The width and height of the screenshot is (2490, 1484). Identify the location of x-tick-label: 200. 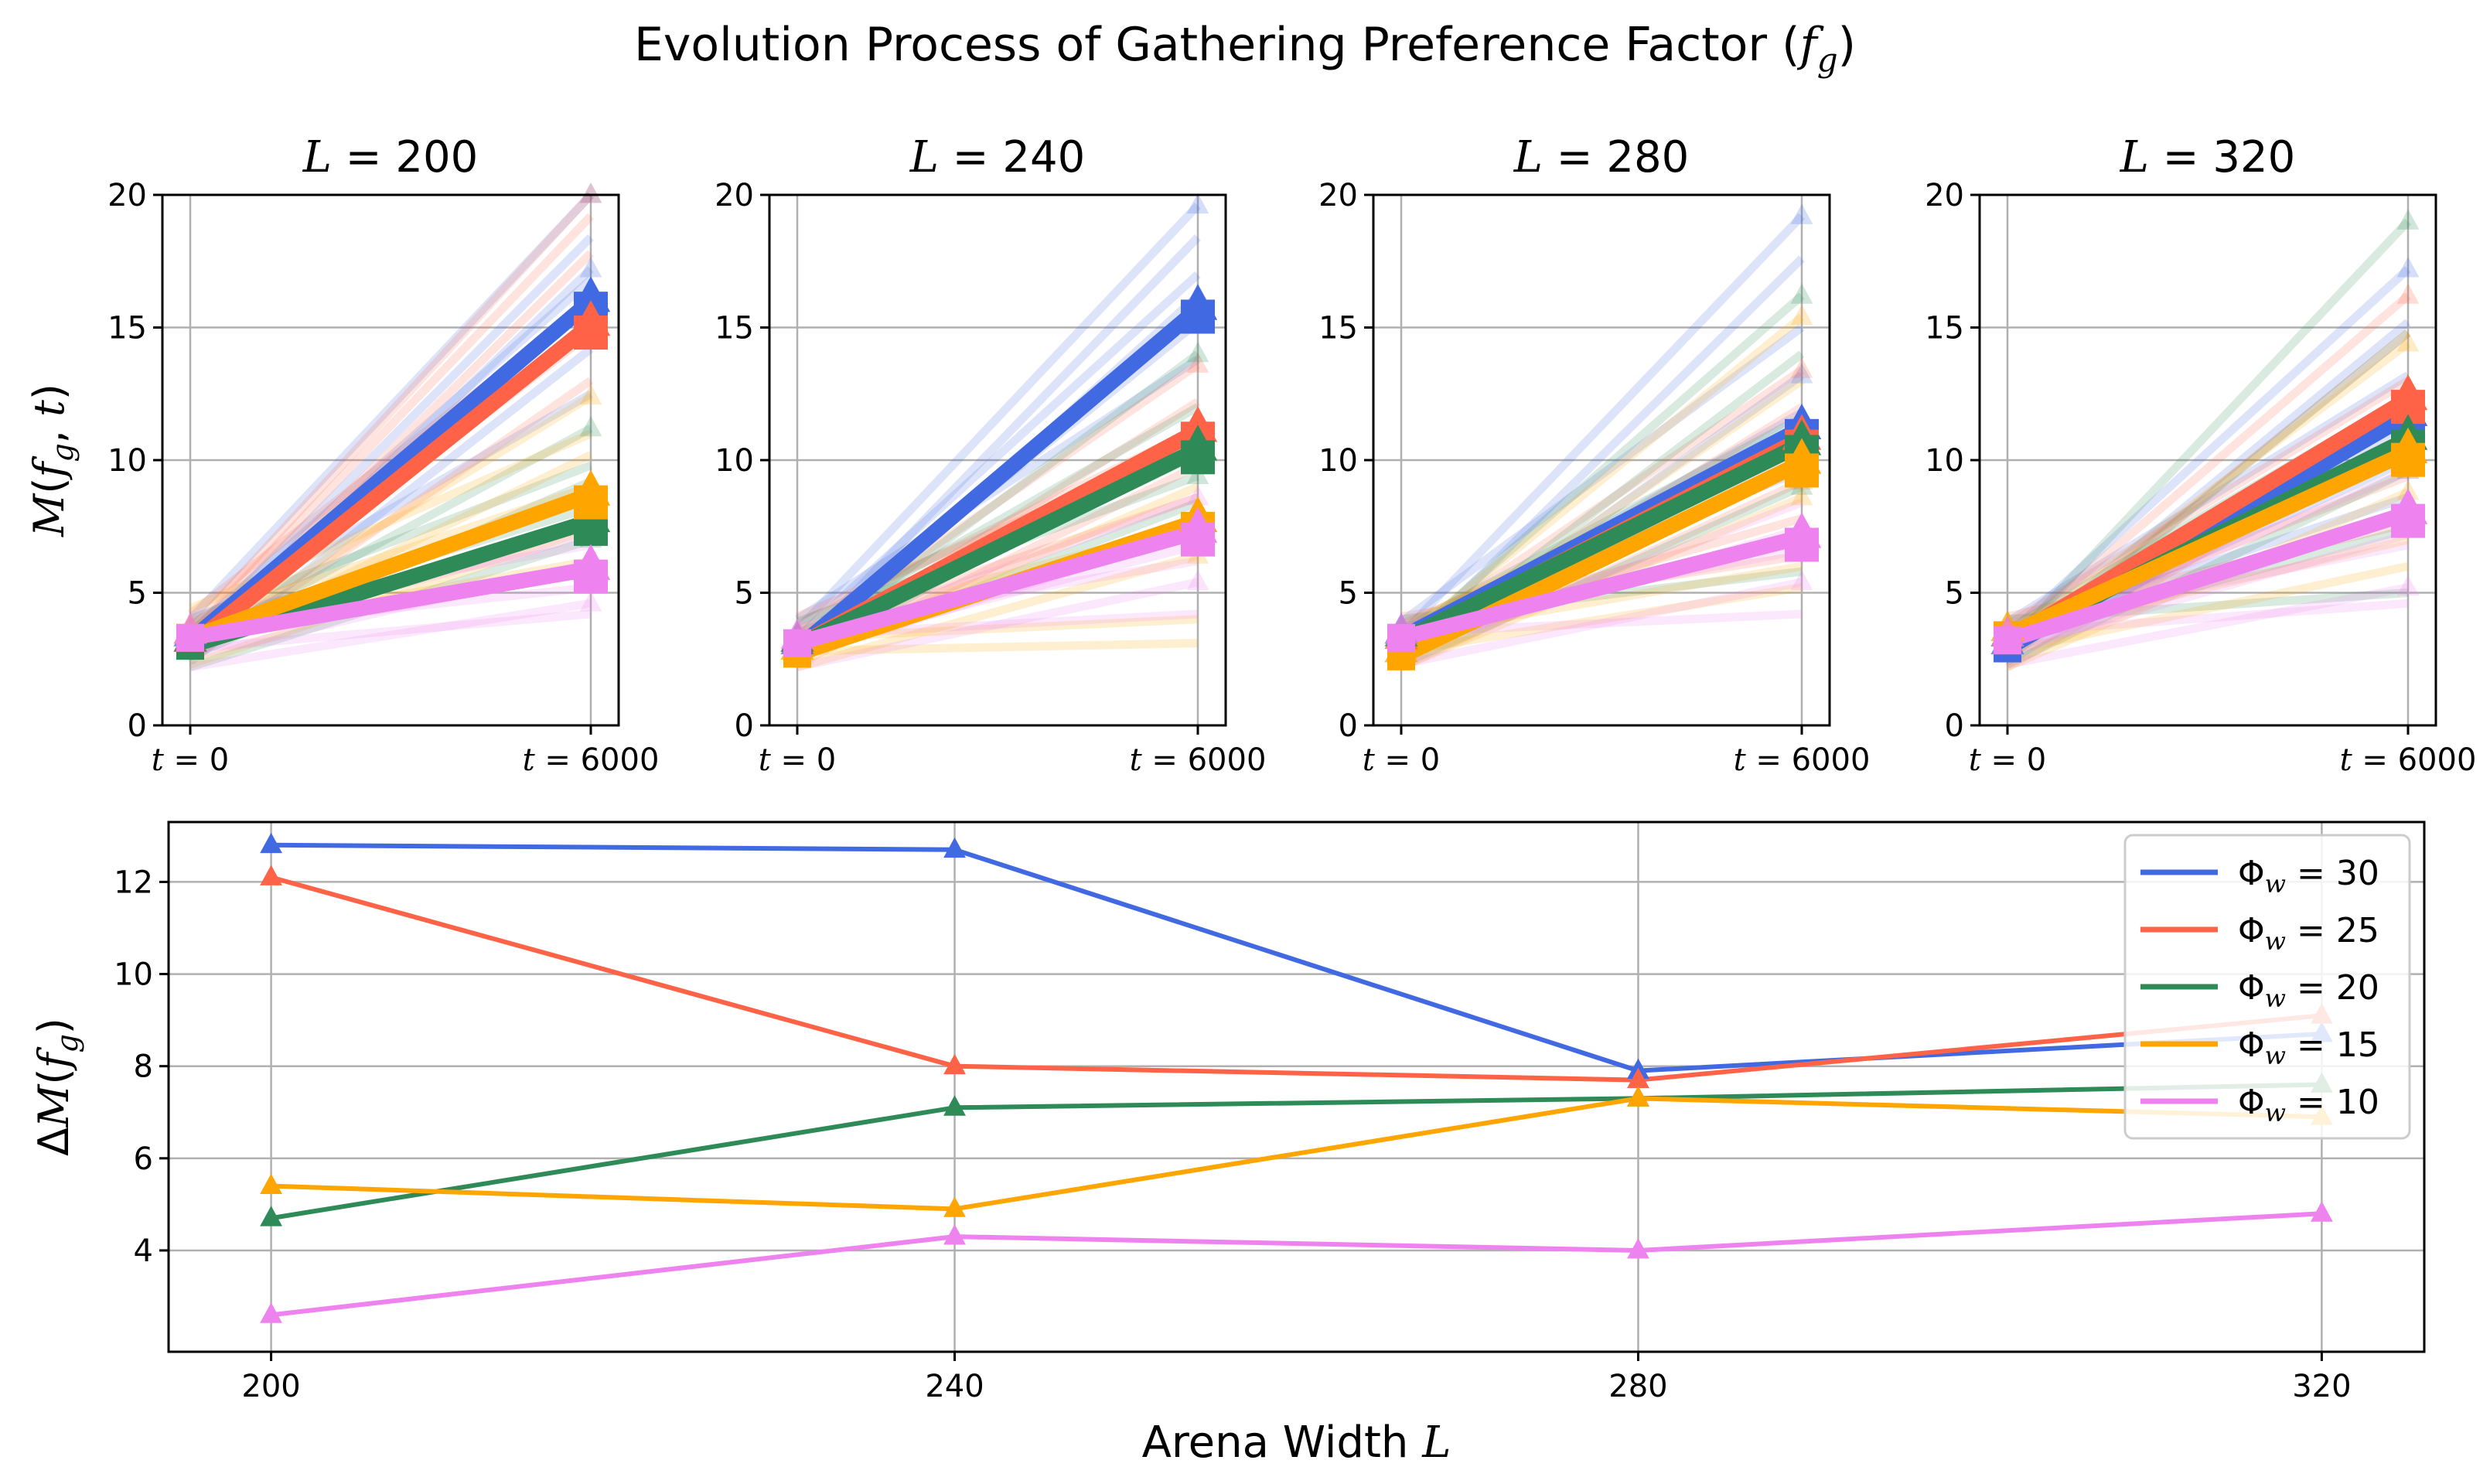
(270, 1387).